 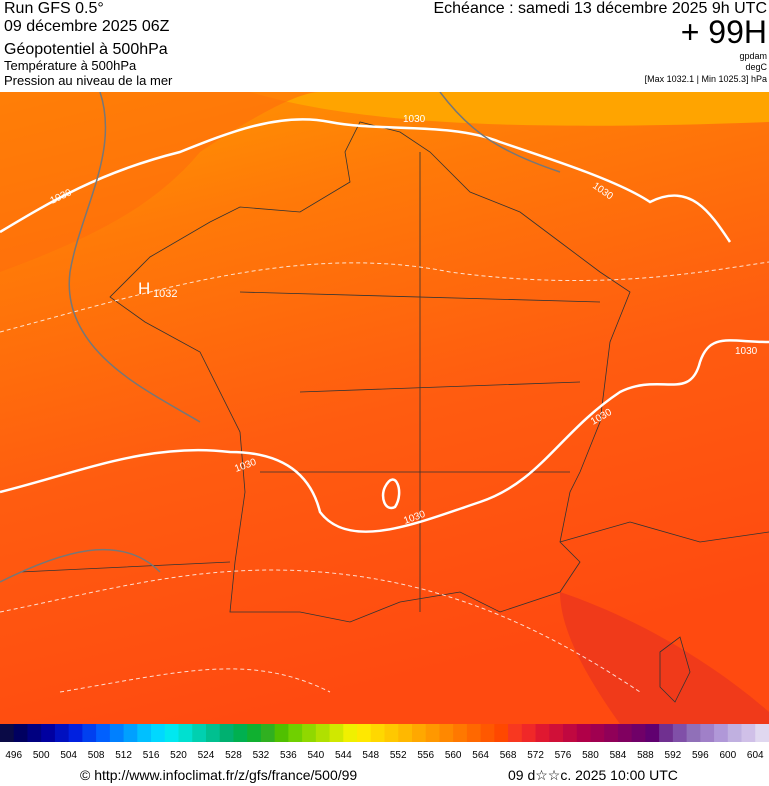 I want to click on colorbar-label: 536, so click(x=288, y=755).